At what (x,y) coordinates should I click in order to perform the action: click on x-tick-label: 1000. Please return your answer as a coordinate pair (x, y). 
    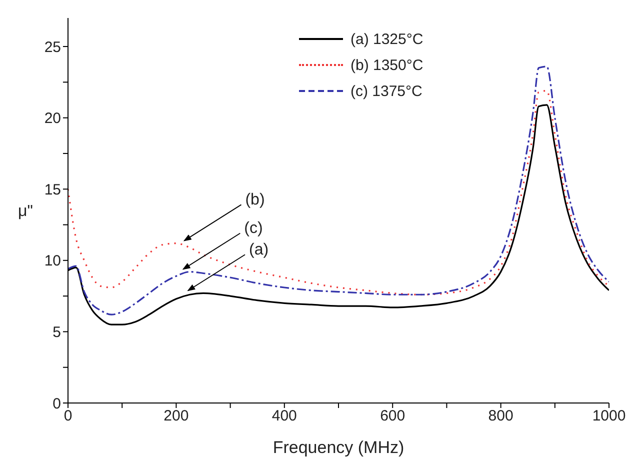
    Looking at the image, I should click on (609, 416).